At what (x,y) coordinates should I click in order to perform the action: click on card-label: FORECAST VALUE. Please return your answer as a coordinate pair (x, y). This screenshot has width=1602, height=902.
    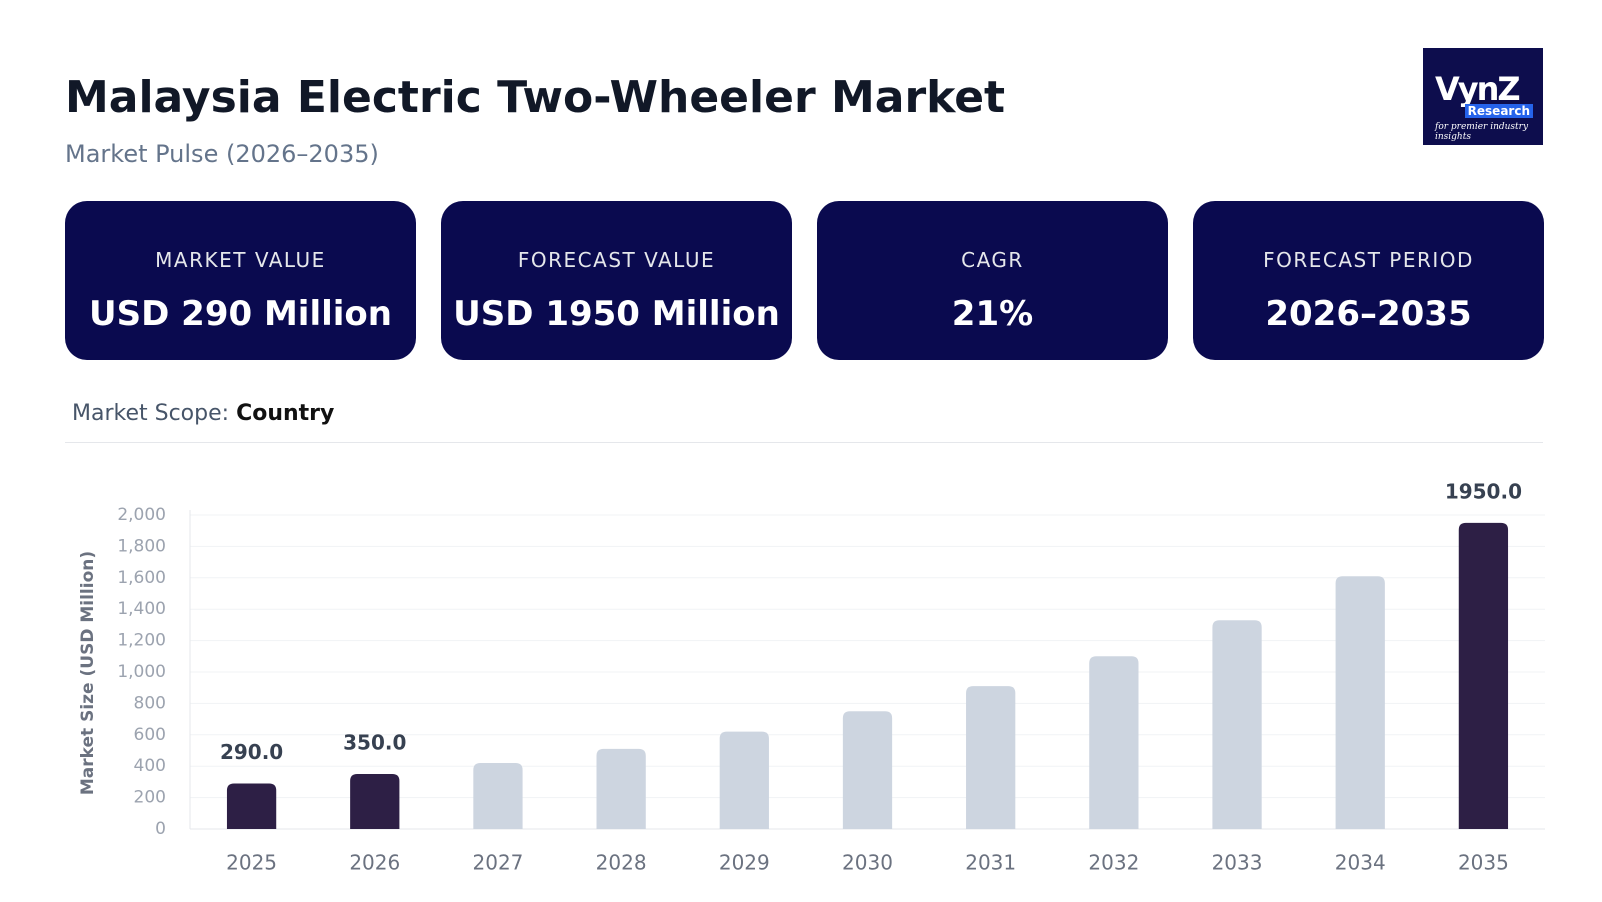
    Looking at the image, I should click on (616, 260).